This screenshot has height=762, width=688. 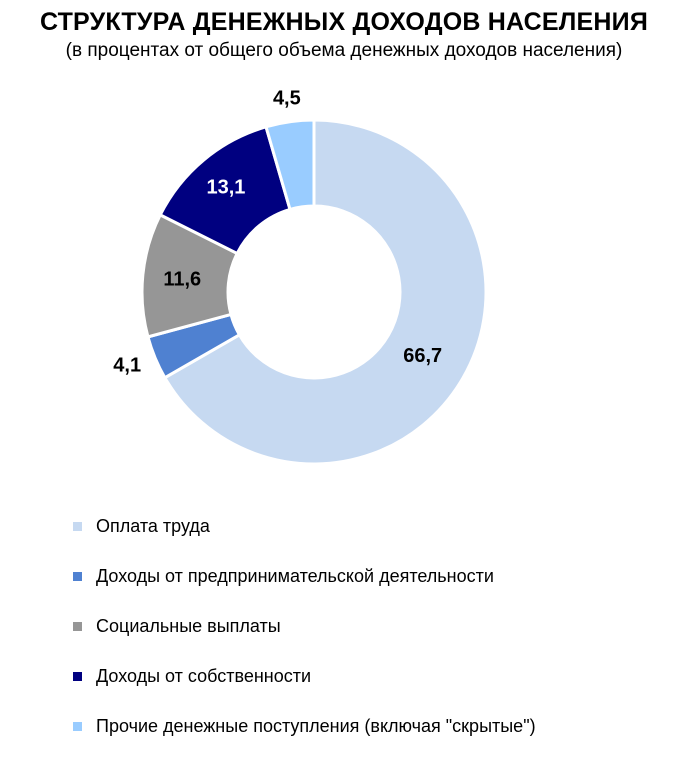 I want to click on slice-value-label: 4,5, so click(x=287, y=98).